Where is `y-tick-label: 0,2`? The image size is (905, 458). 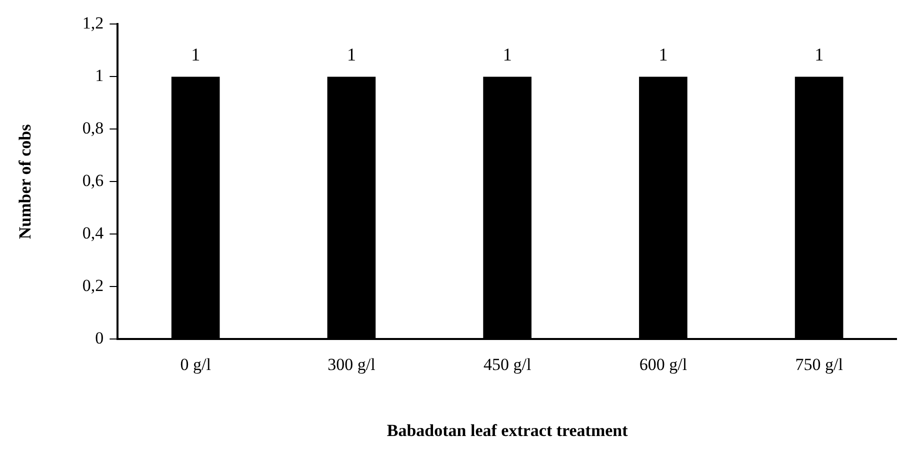 y-tick-label: 0,2 is located at coordinates (93, 286).